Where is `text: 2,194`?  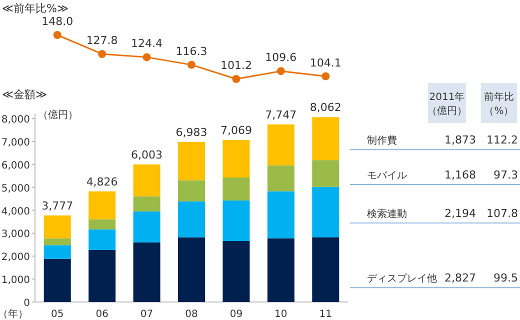
text: 2,194 is located at coordinates (460, 213).